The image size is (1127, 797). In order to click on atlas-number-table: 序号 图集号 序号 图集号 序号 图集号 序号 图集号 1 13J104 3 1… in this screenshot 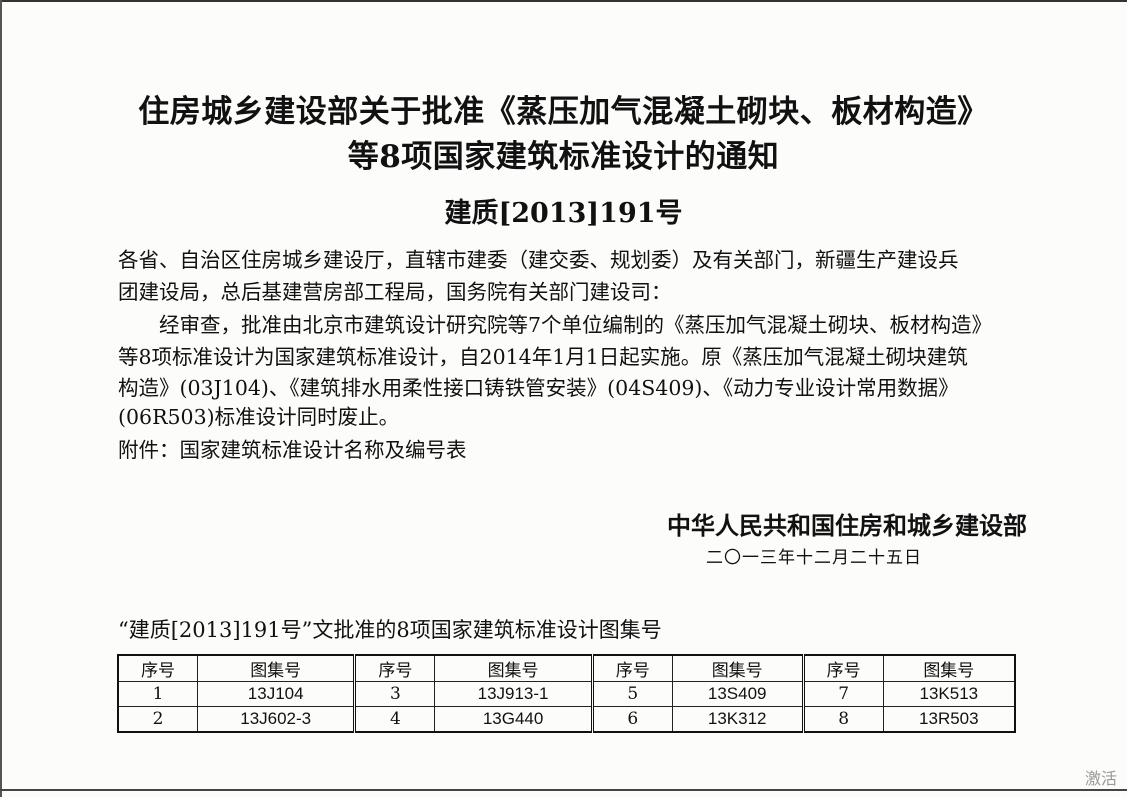, I will do `click(566, 693)`.